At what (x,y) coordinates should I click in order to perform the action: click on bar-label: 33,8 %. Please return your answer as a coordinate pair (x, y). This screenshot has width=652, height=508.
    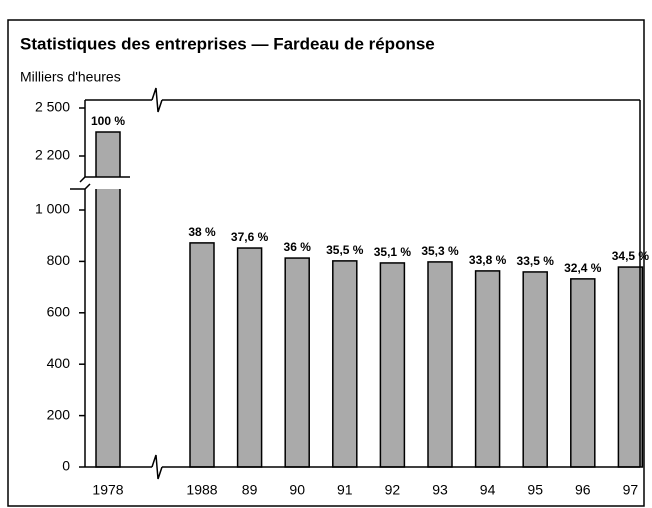
    Looking at the image, I should click on (488, 260).